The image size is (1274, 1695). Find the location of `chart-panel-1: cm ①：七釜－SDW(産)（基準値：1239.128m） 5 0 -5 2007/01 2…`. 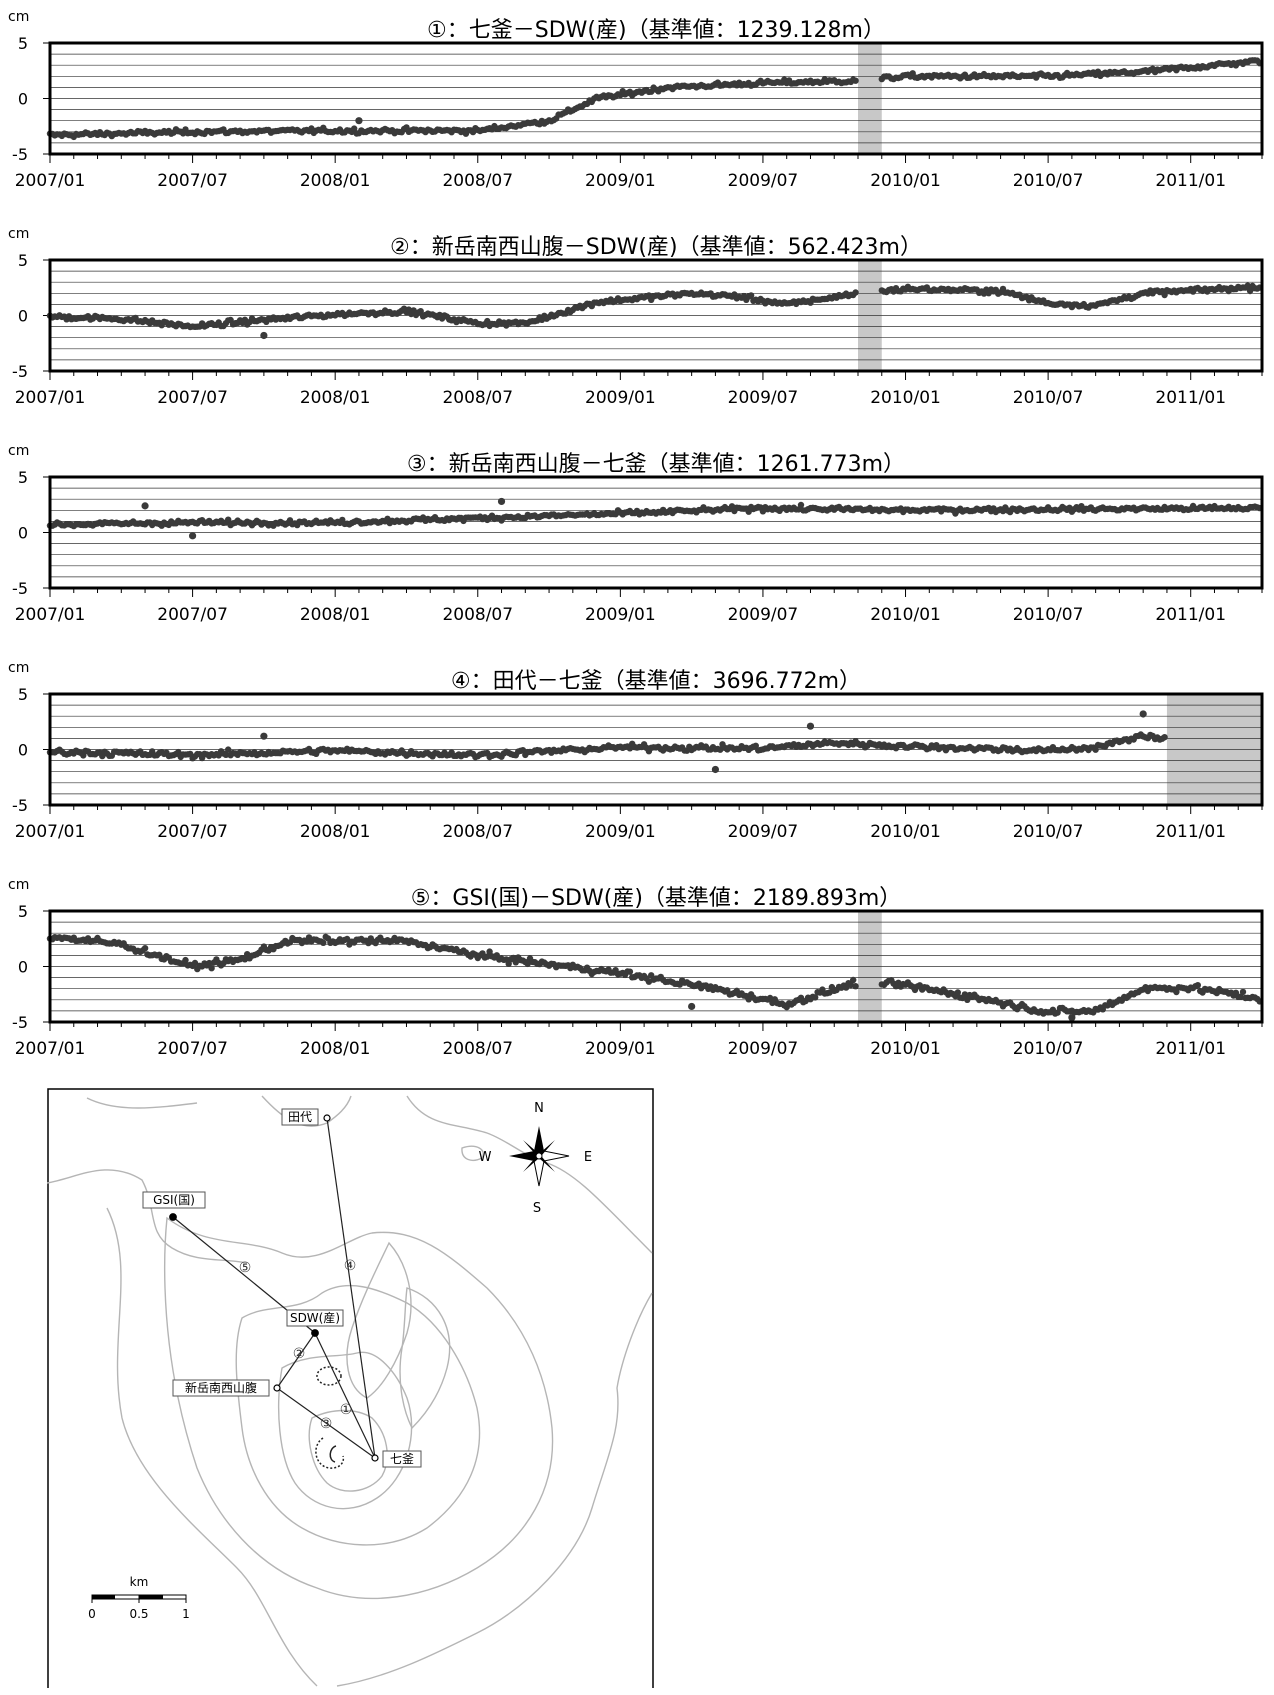

chart-panel-1: cm ①：七釜－SDW(産)（基準値：1239.128m） 5 0 -5 2007/01 2… is located at coordinates (636, 100).